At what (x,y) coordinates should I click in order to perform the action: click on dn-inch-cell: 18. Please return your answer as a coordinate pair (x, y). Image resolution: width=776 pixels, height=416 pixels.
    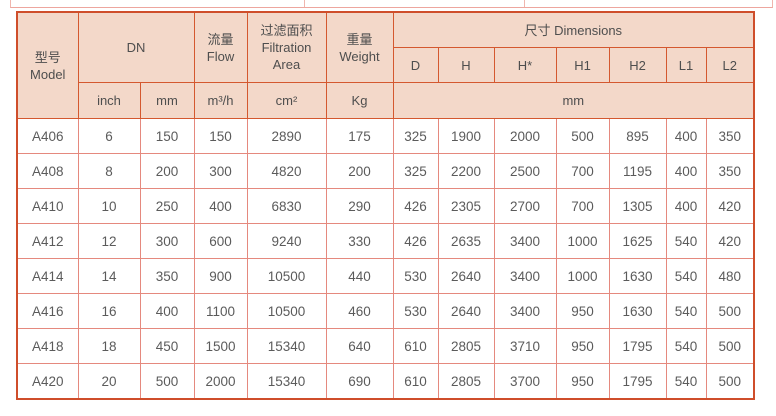
    Looking at the image, I should click on (109, 346).